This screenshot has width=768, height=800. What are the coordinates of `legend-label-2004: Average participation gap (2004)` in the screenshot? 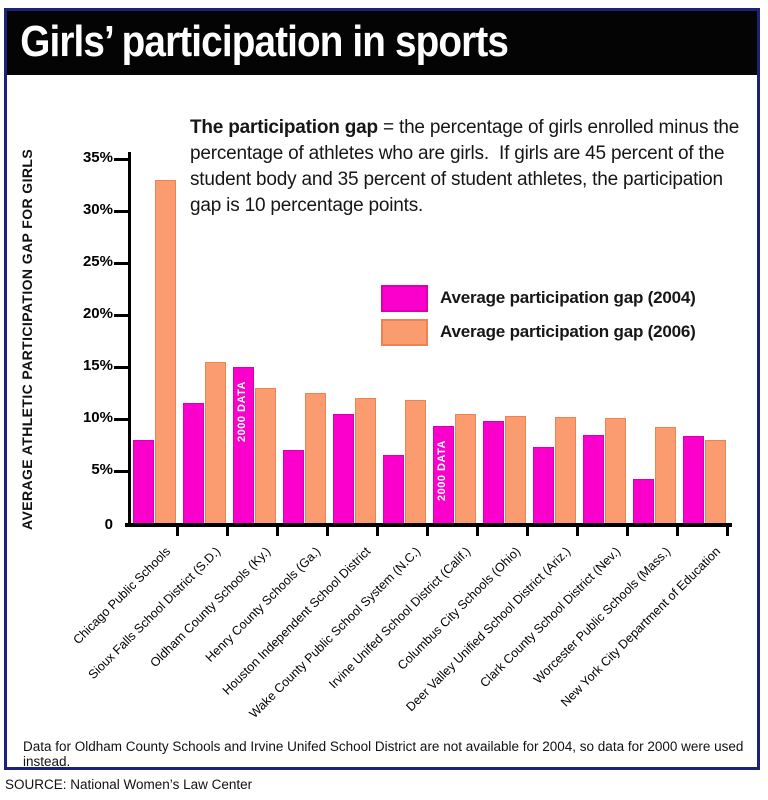 It's located at (568, 297).